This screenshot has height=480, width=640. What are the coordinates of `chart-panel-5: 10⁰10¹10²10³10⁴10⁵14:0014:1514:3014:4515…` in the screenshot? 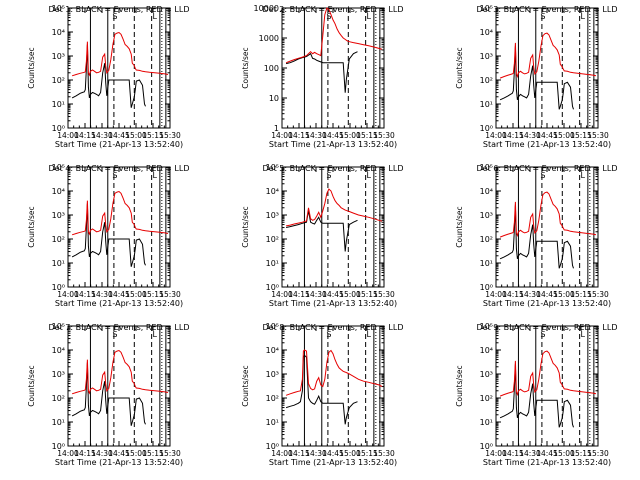 It's located at (322, 235).